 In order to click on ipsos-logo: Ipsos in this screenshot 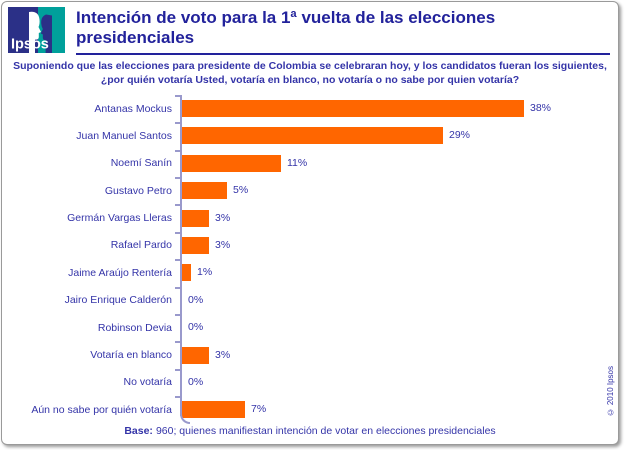, I will do `click(36, 30)`.